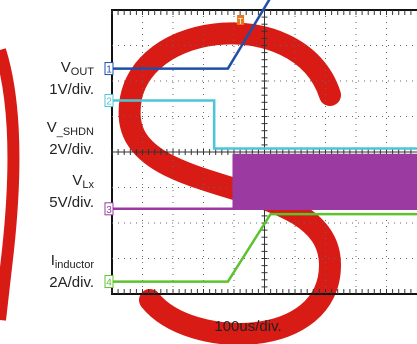 The image size is (417, 344). I want to click on ch2-label: V_SHDN 2V/div., so click(54, 138).